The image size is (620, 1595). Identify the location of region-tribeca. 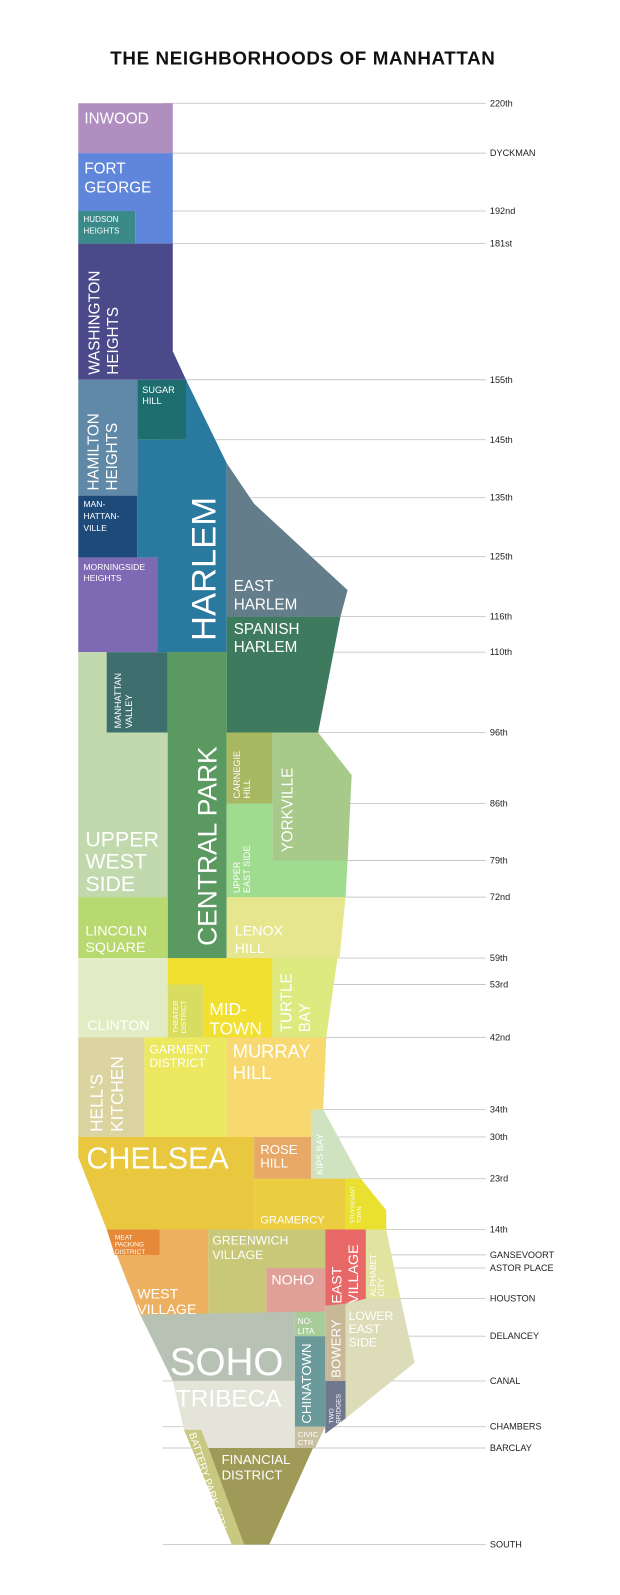
(233, 1414).